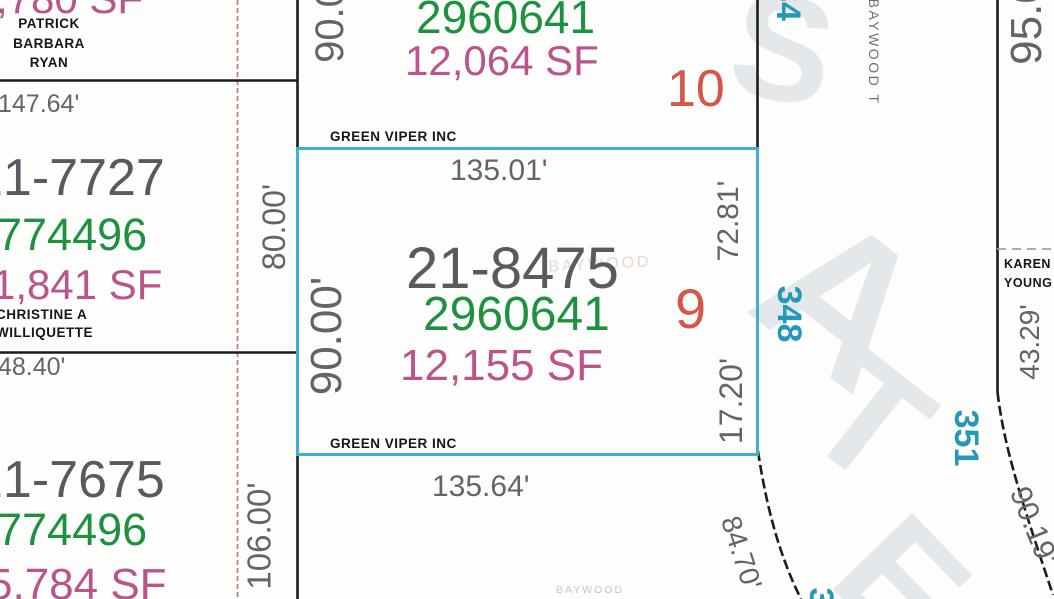 Image resolution: width=1054 pixels, height=599 pixels. Describe the element at coordinates (393, 443) in the screenshot. I see `parcel-9-owner: GREEN VIPER INC` at that location.